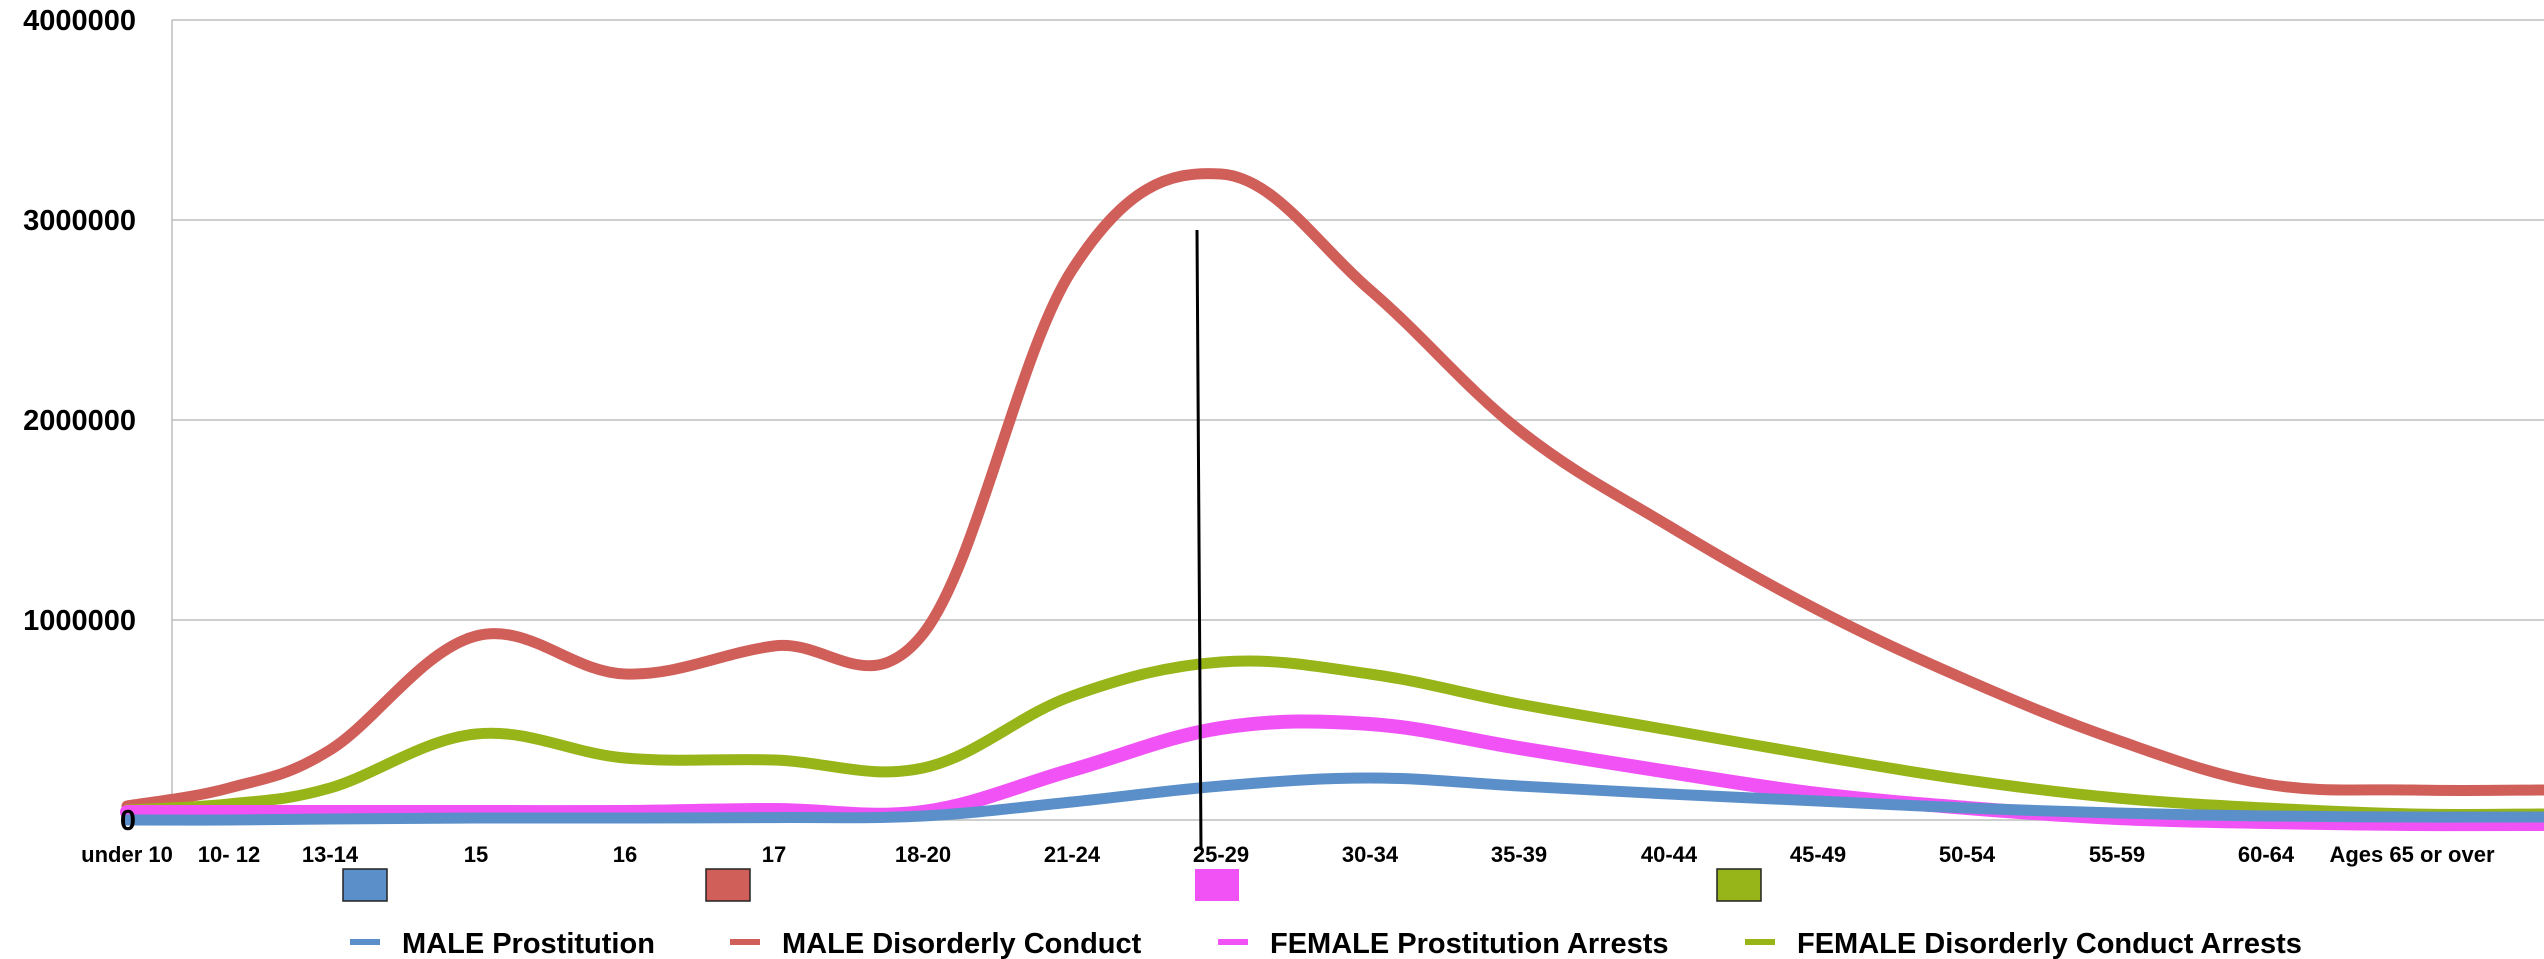 The image size is (2544, 959). Describe the element at coordinates (79, 421) in the screenshot. I see `y-tick-label: 2000000` at that location.